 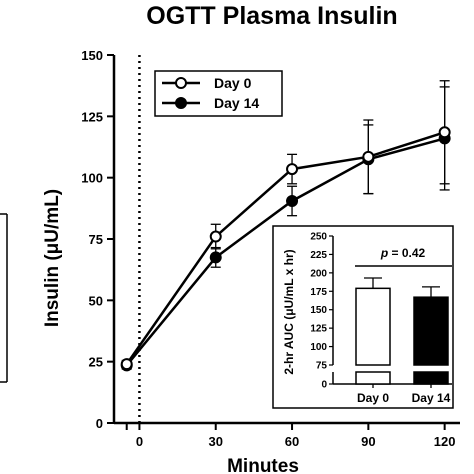 I want to click on inset-bar-base-day0, so click(x=373, y=378).